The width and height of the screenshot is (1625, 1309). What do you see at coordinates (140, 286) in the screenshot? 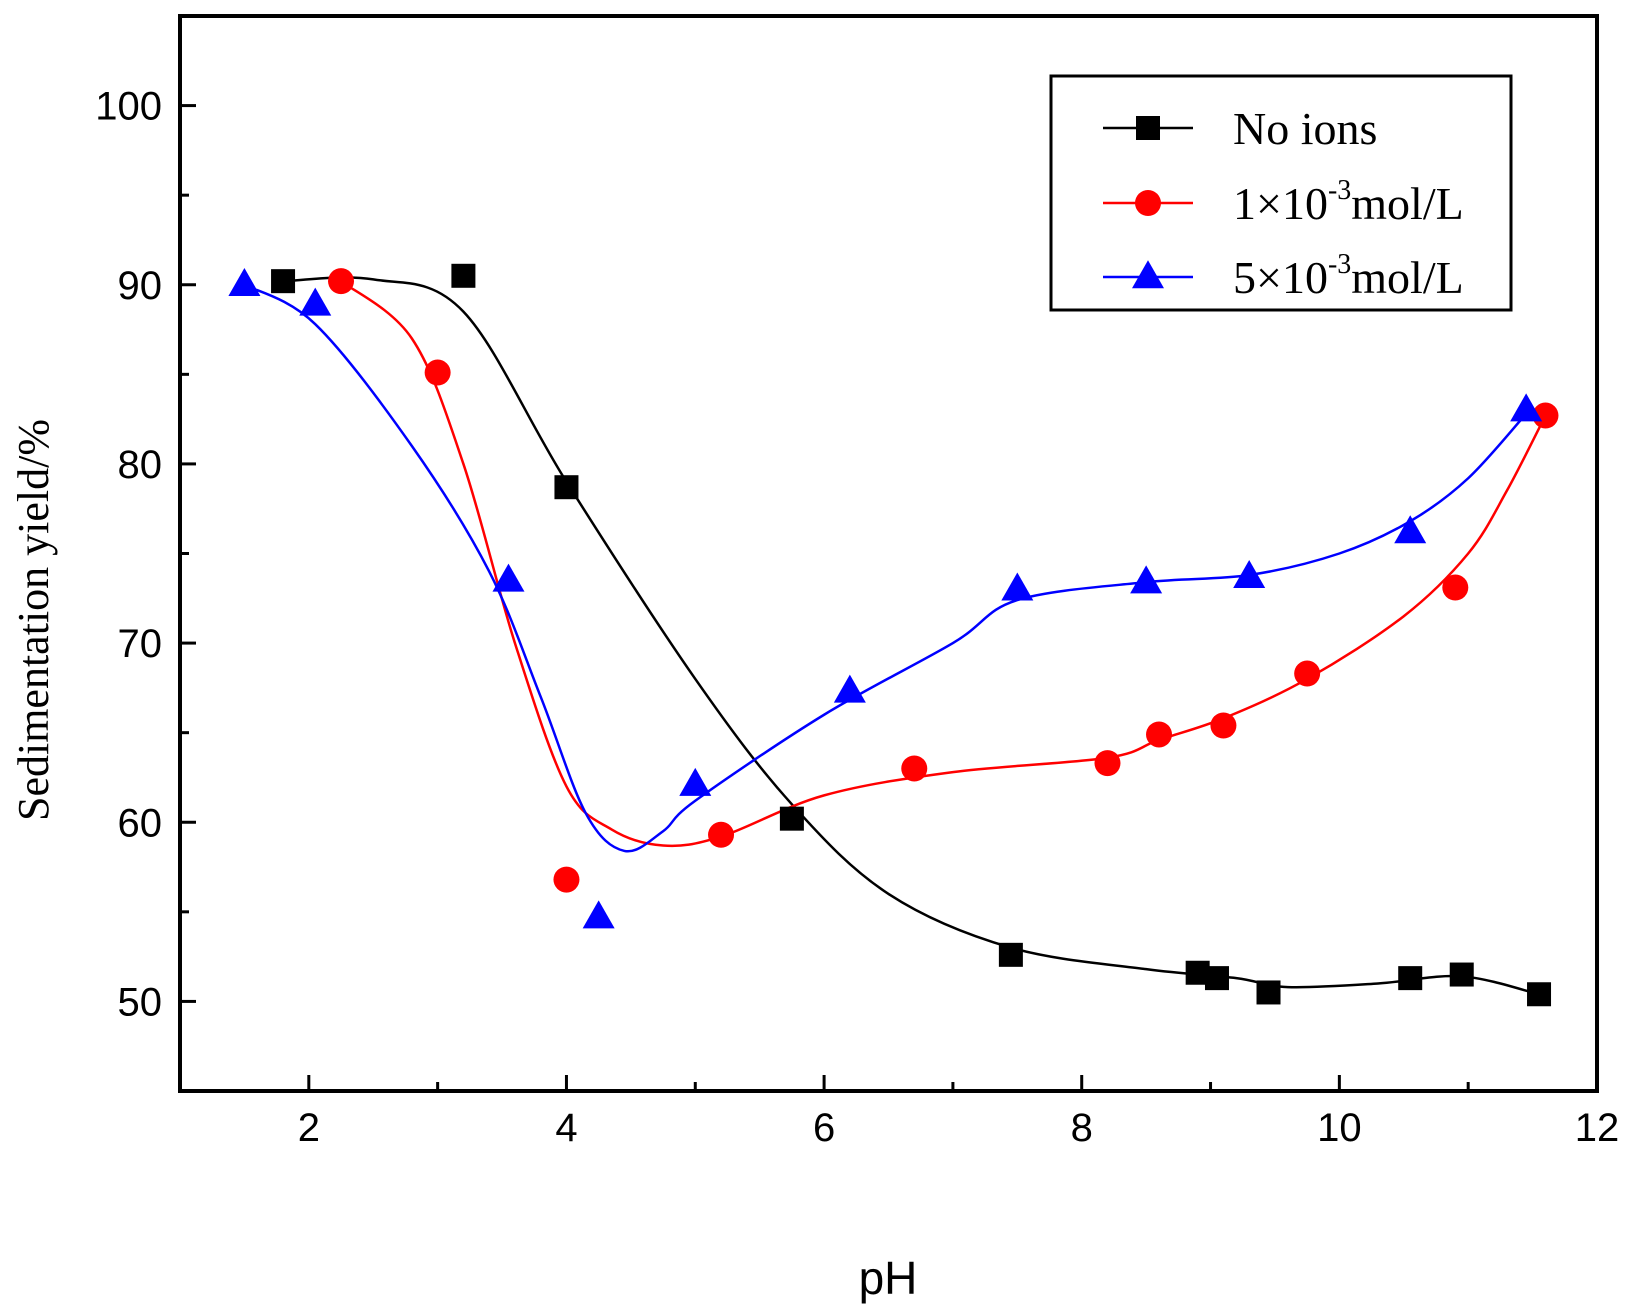
I see `y-tick-label: 90` at bounding box center [140, 286].